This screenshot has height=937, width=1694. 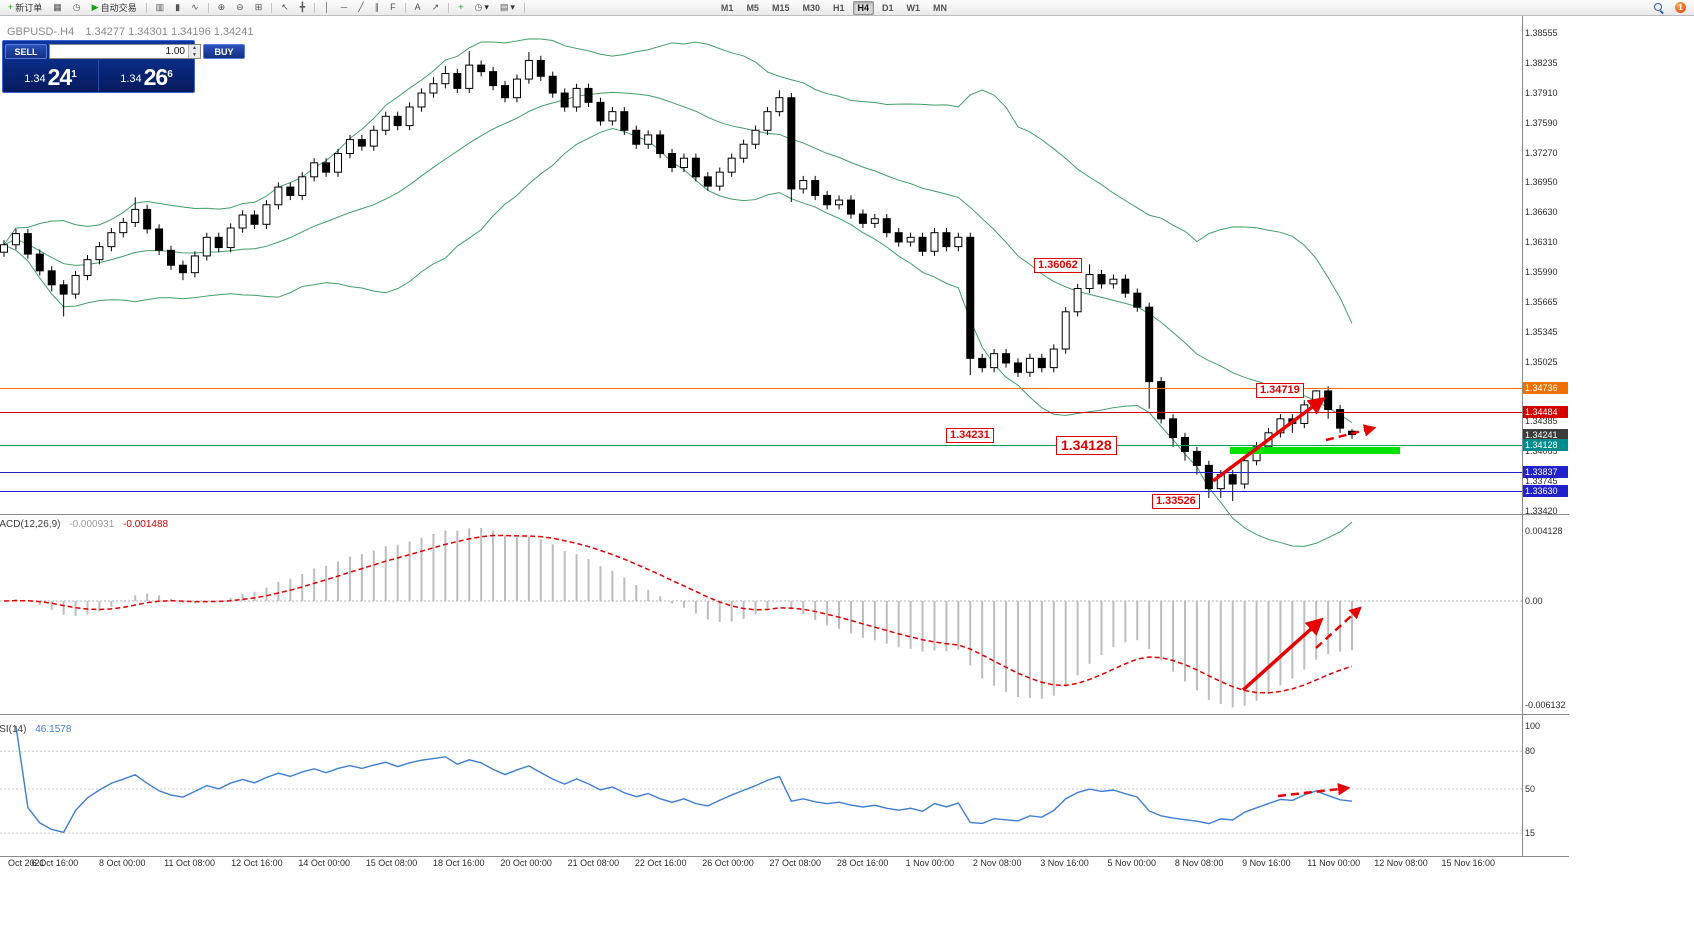 I want to click on timeframe-mn-button: MN, so click(x=940, y=7).